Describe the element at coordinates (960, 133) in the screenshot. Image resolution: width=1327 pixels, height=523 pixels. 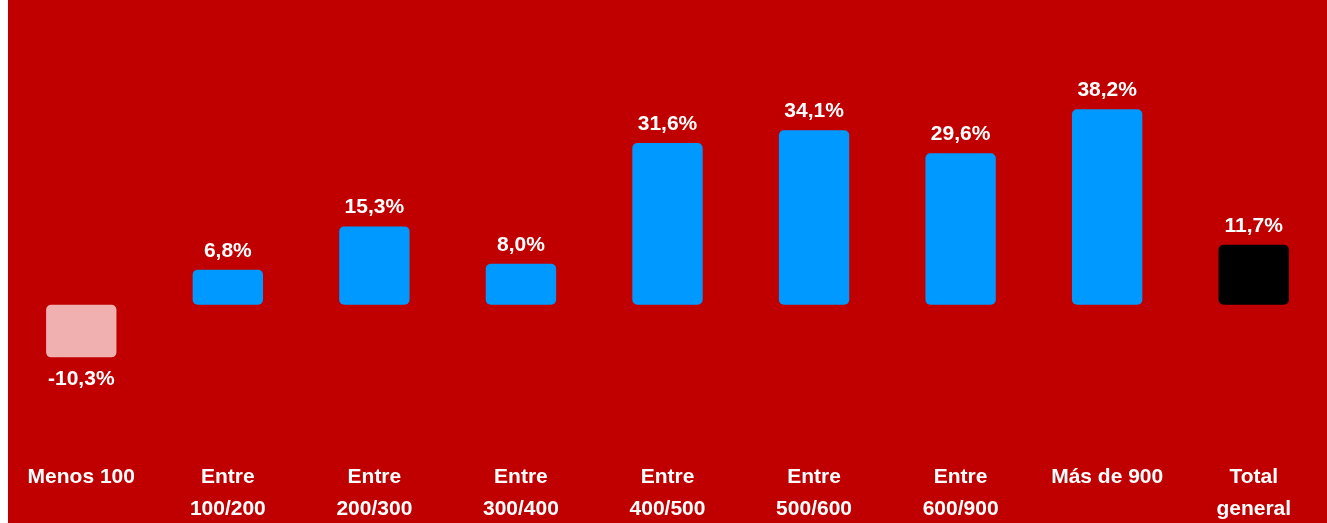
I see `data-label: 29,6%` at that location.